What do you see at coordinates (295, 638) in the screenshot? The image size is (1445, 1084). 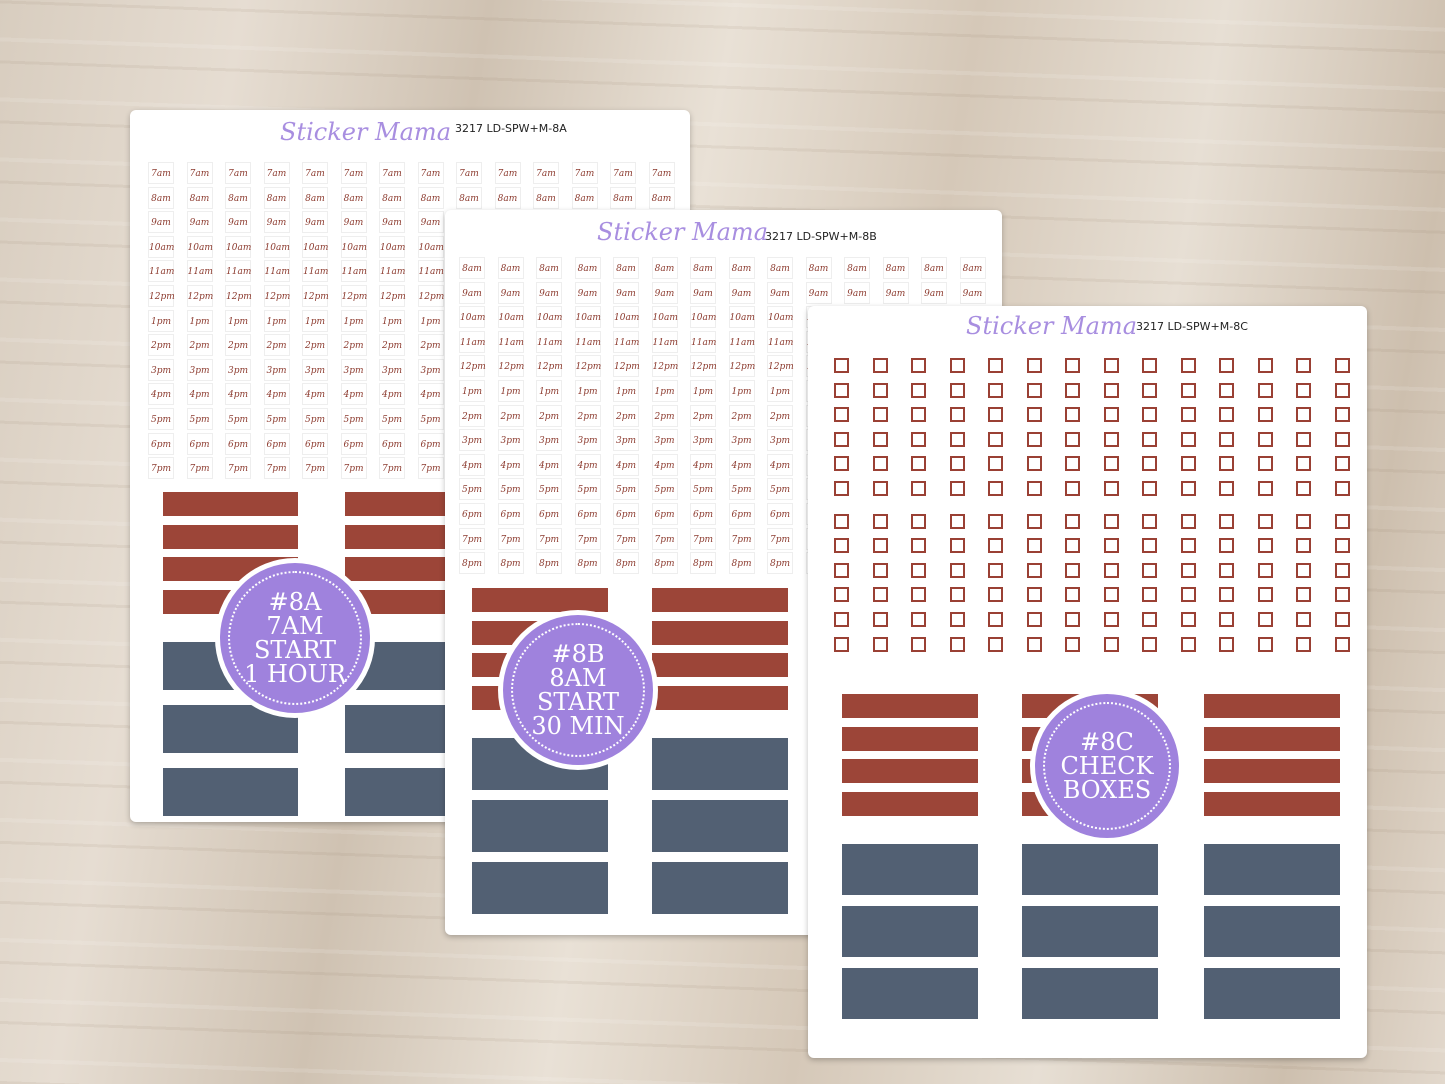 I see `badge: #8A 7AM START 1 HOUR` at bounding box center [295, 638].